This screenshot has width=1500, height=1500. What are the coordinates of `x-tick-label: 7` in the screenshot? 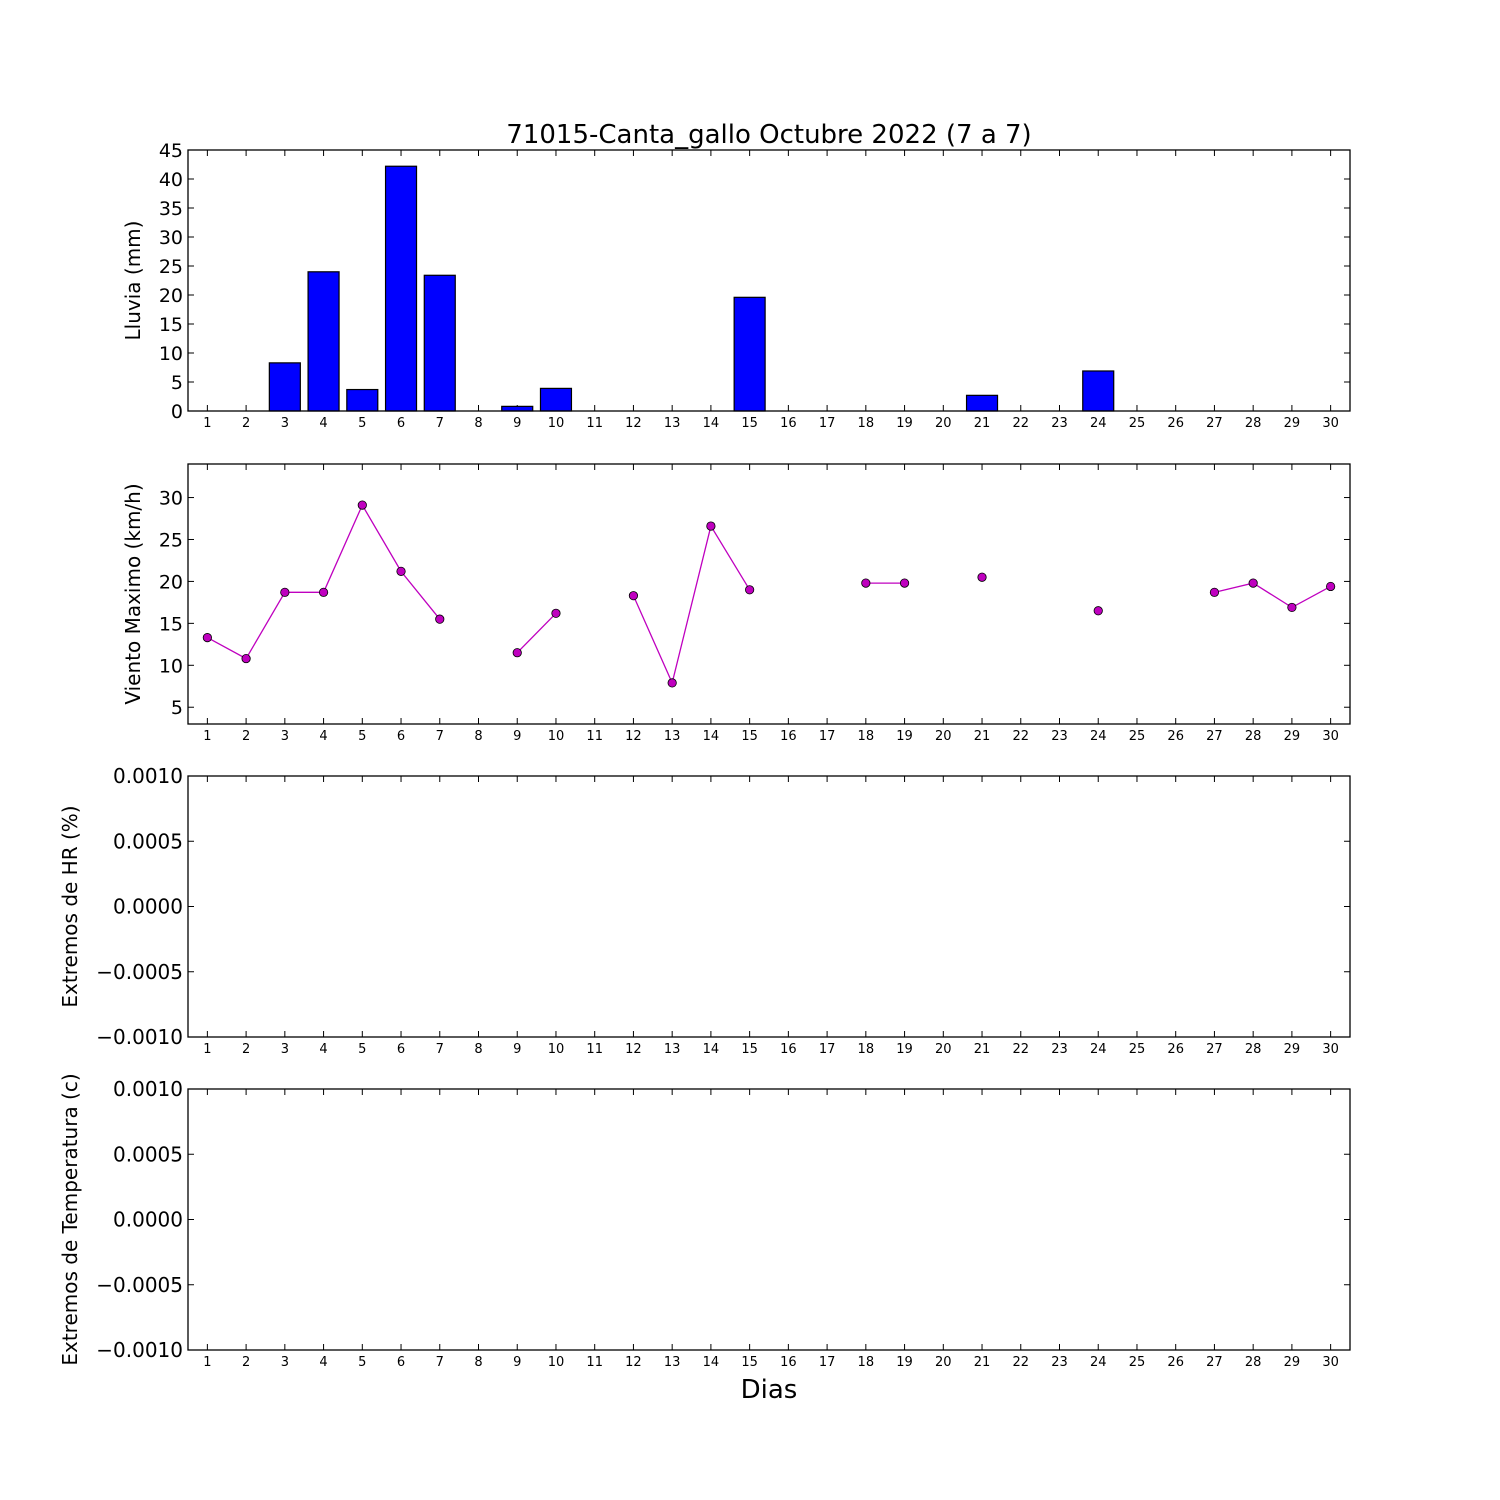 It's located at (440, 1049).